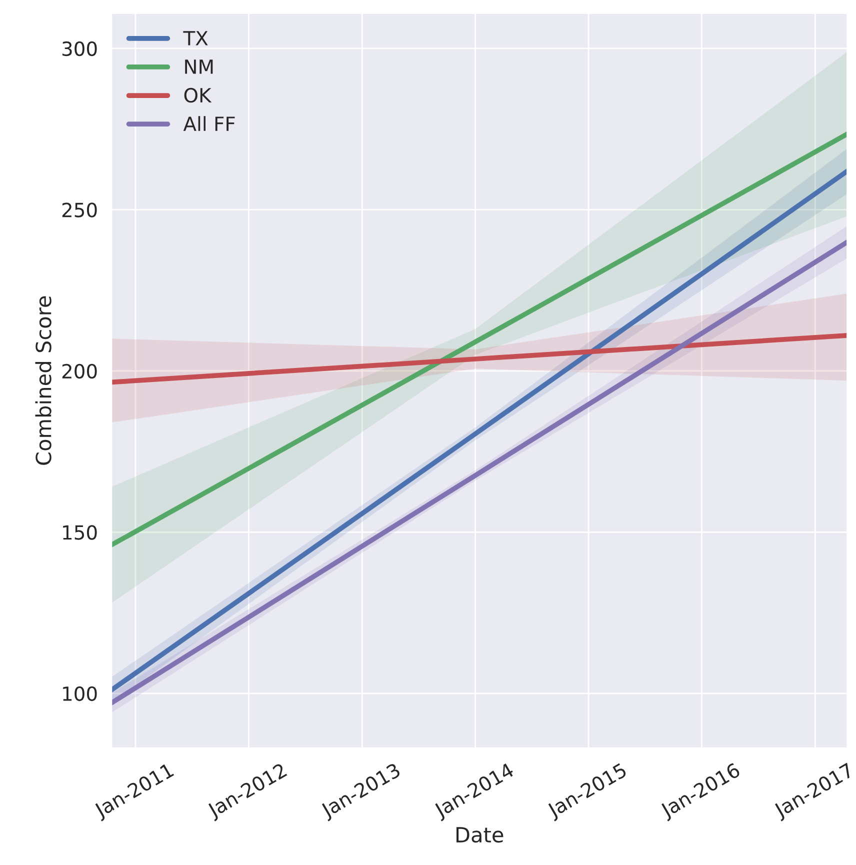 The width and height of the screenshot is (856, 865). Describe the element at coordinates (209, 123) in the screenshot. I see `legend-label: All FF` at that location.